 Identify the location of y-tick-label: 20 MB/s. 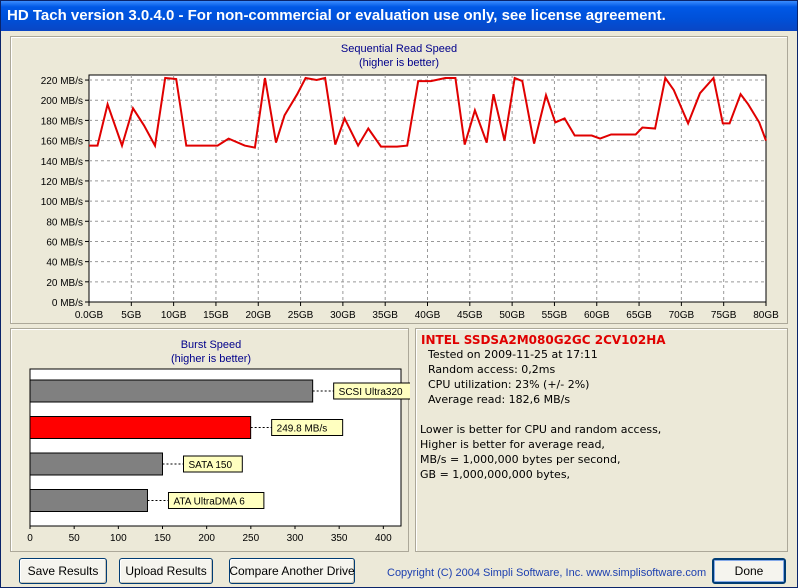
(64, 283).